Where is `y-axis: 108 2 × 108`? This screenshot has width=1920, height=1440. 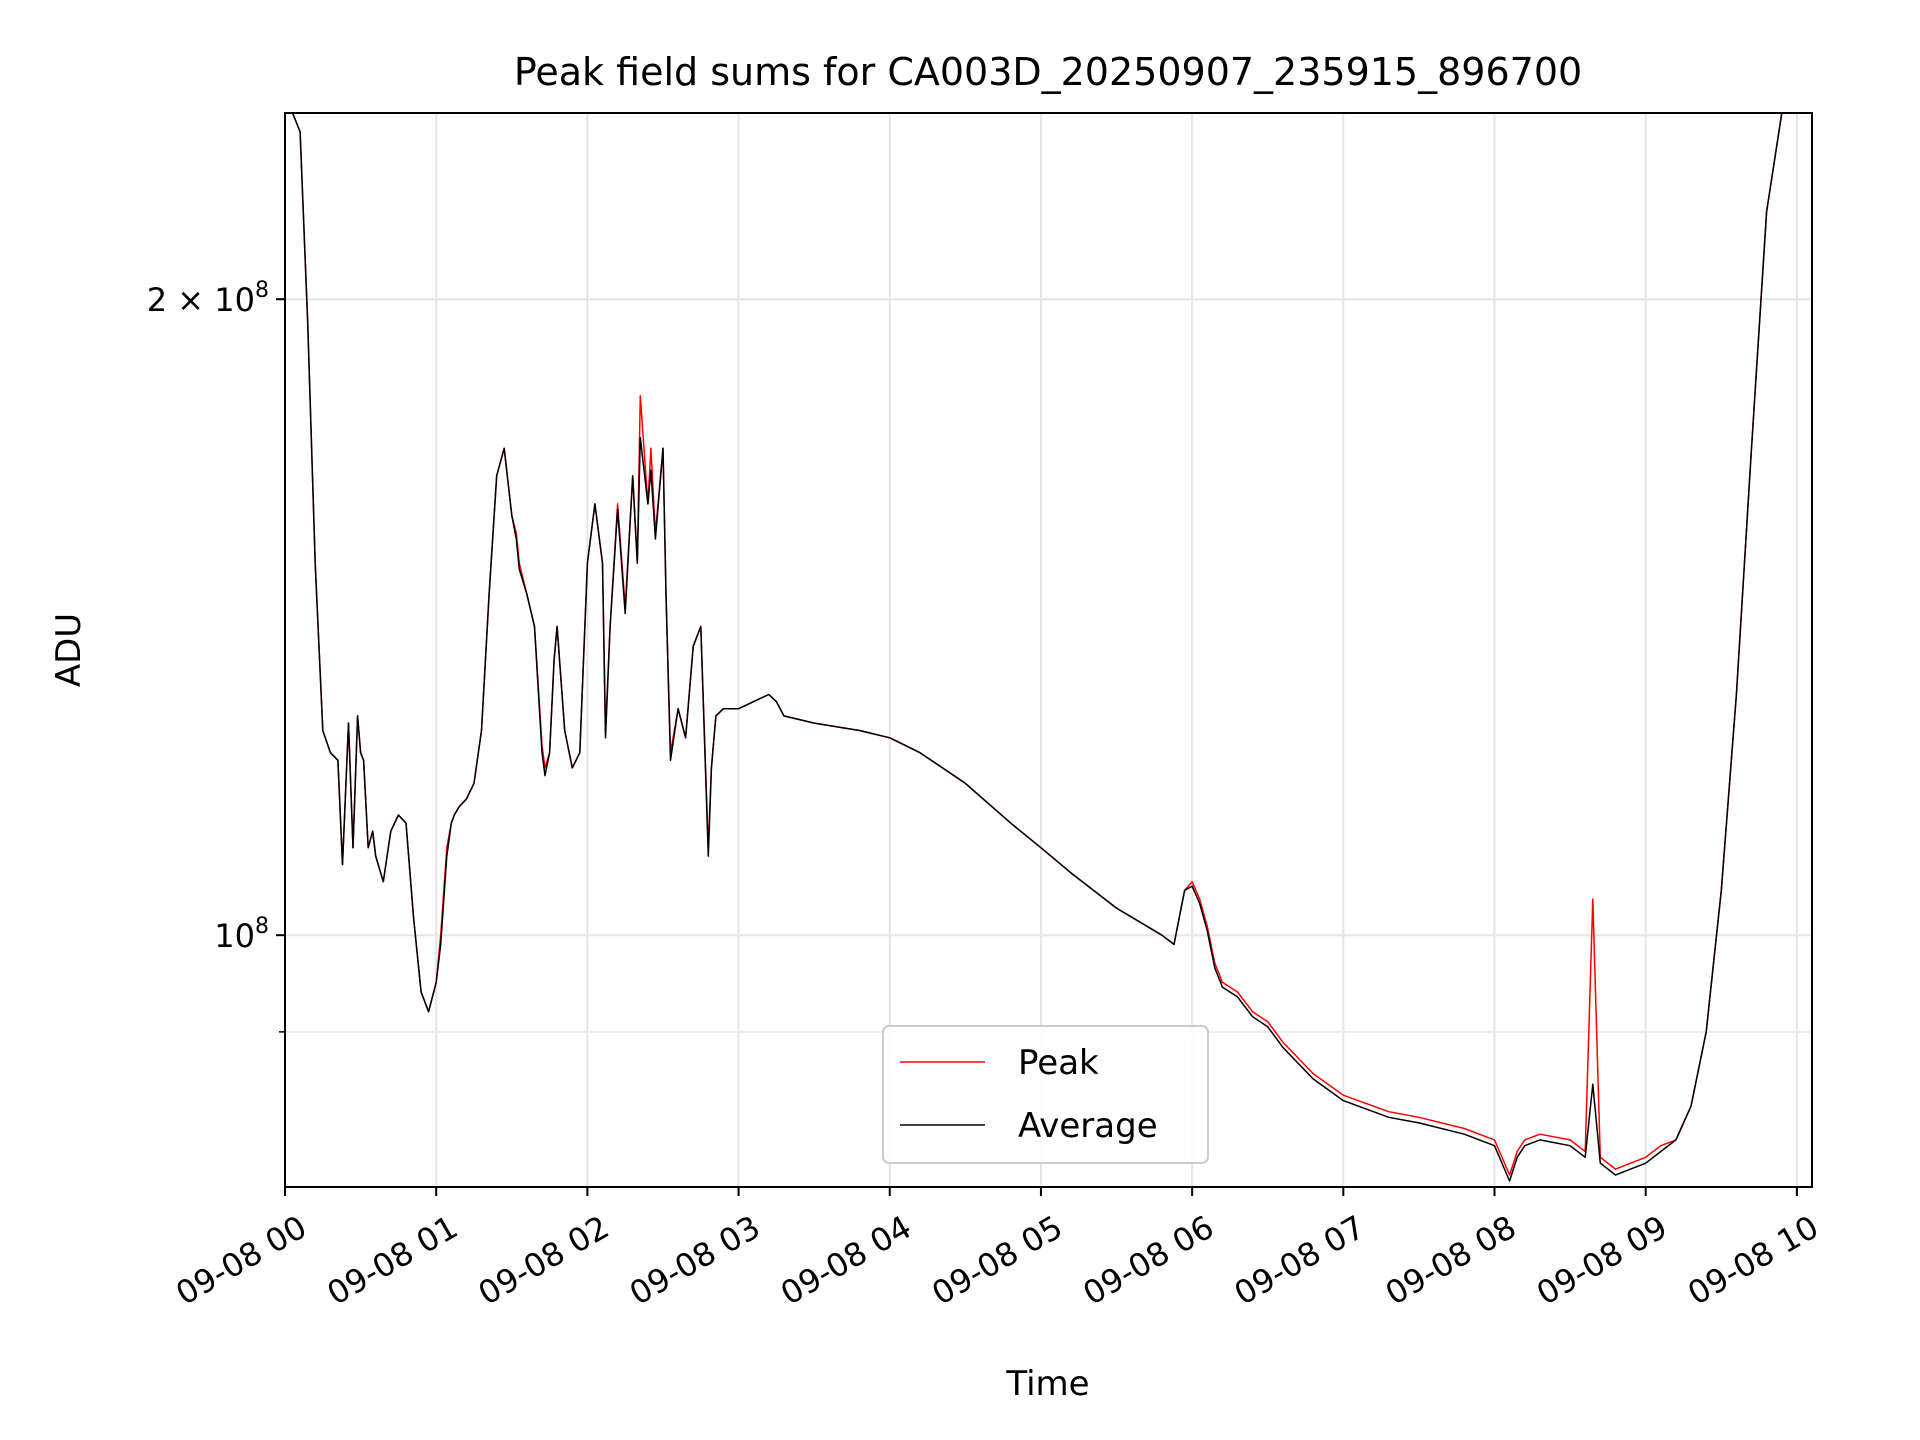
y-axis: 108 2 × 108 is located at coordinates (216, 655).